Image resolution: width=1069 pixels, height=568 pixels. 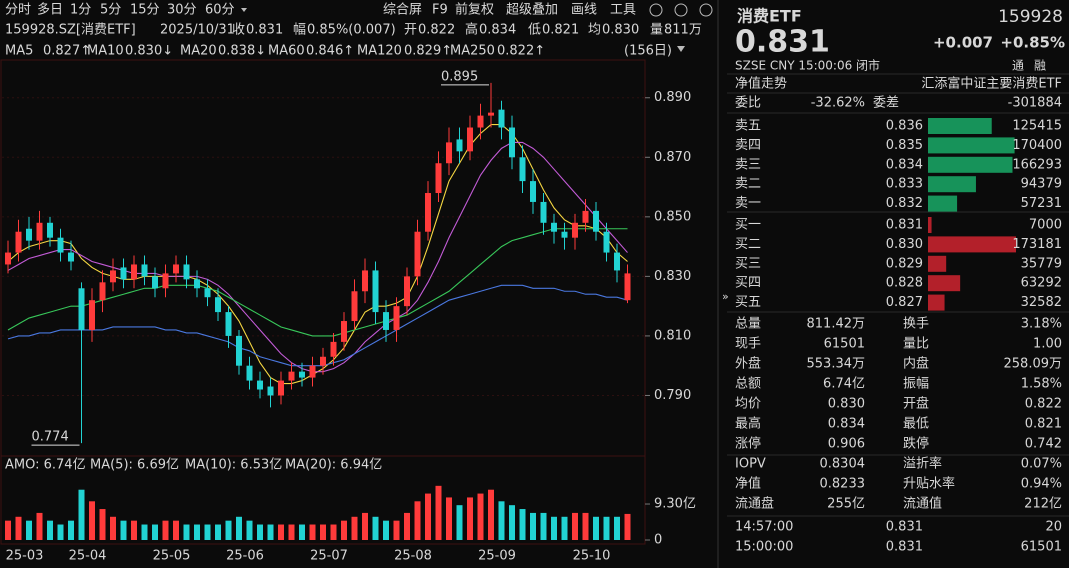 I want to click on stat-label: 均价, so click(x=748, y=404).